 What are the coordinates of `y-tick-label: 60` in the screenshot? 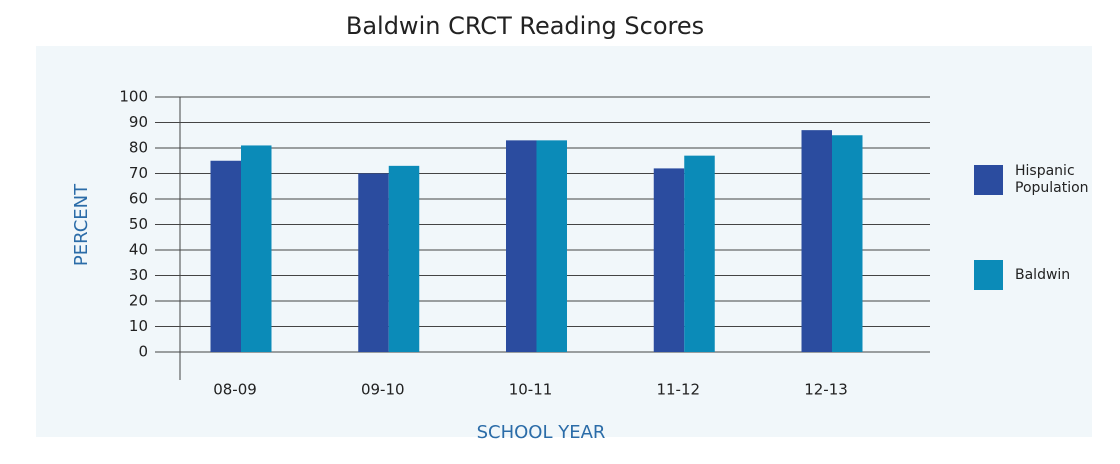 It's located at (138, 199).